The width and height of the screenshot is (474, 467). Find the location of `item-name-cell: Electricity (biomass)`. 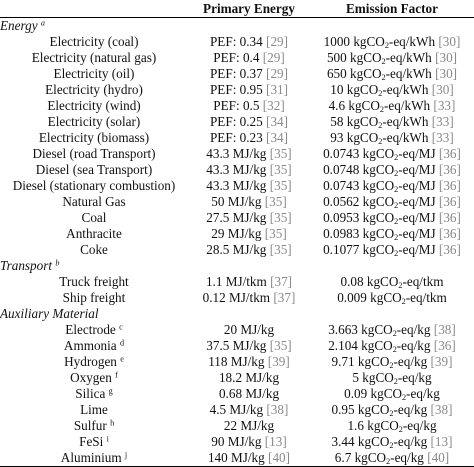

item-name-cell: Electricity (biomass) is located at coordinates (94, 138).